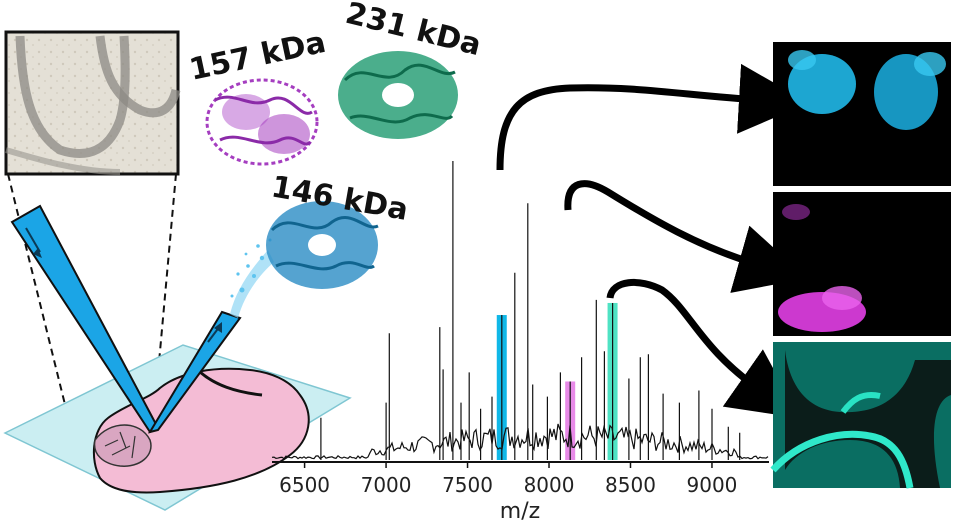  What do you see at coordinates (652, 117) in the screenshot?
I see `arrow-to-top-image` at bounding box center [652, 117].